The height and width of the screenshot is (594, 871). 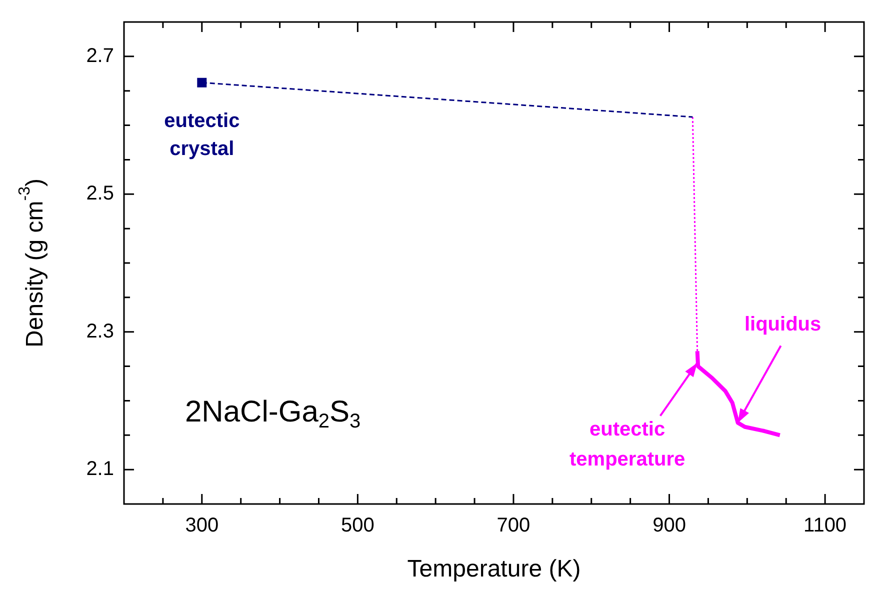 I want to click on y-axis-title: Density (g cm-3), so click(x=32, y=263).